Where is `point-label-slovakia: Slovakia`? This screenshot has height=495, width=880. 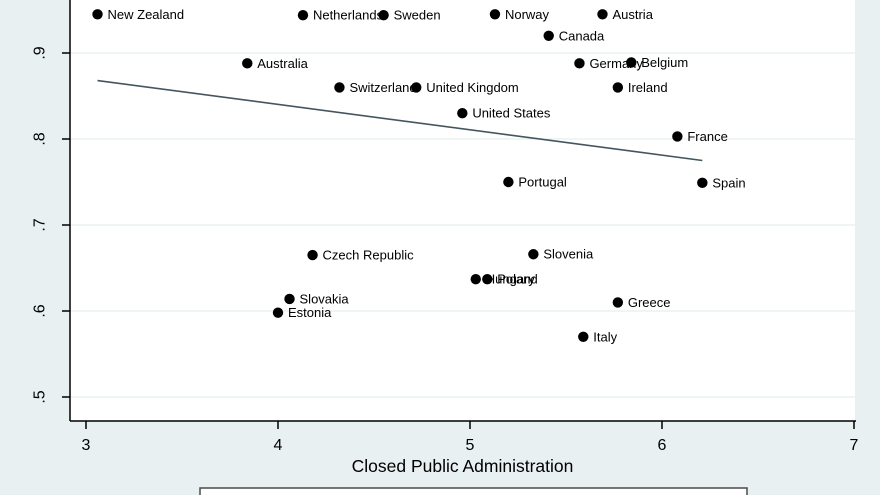
point-label-slovakia: Slovakia is located at coordinates (325, 298).